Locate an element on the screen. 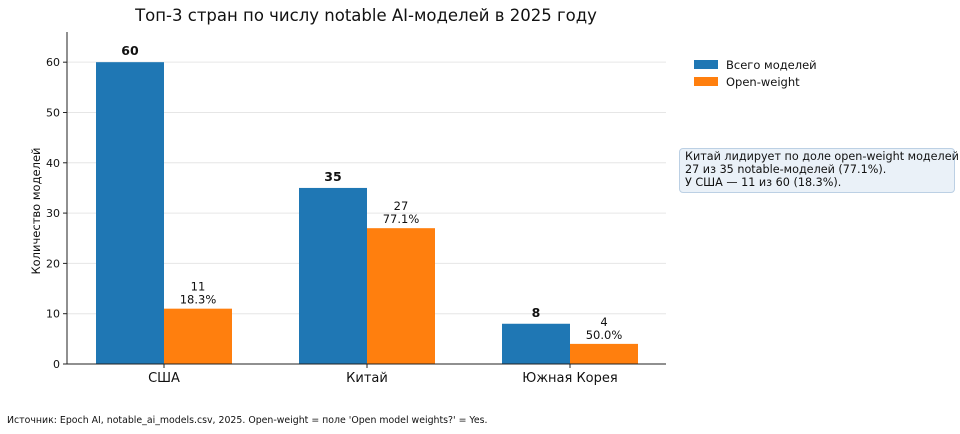 The image size is (960, 434). y-tick-label: 30 is located at coordinates (53, 213).